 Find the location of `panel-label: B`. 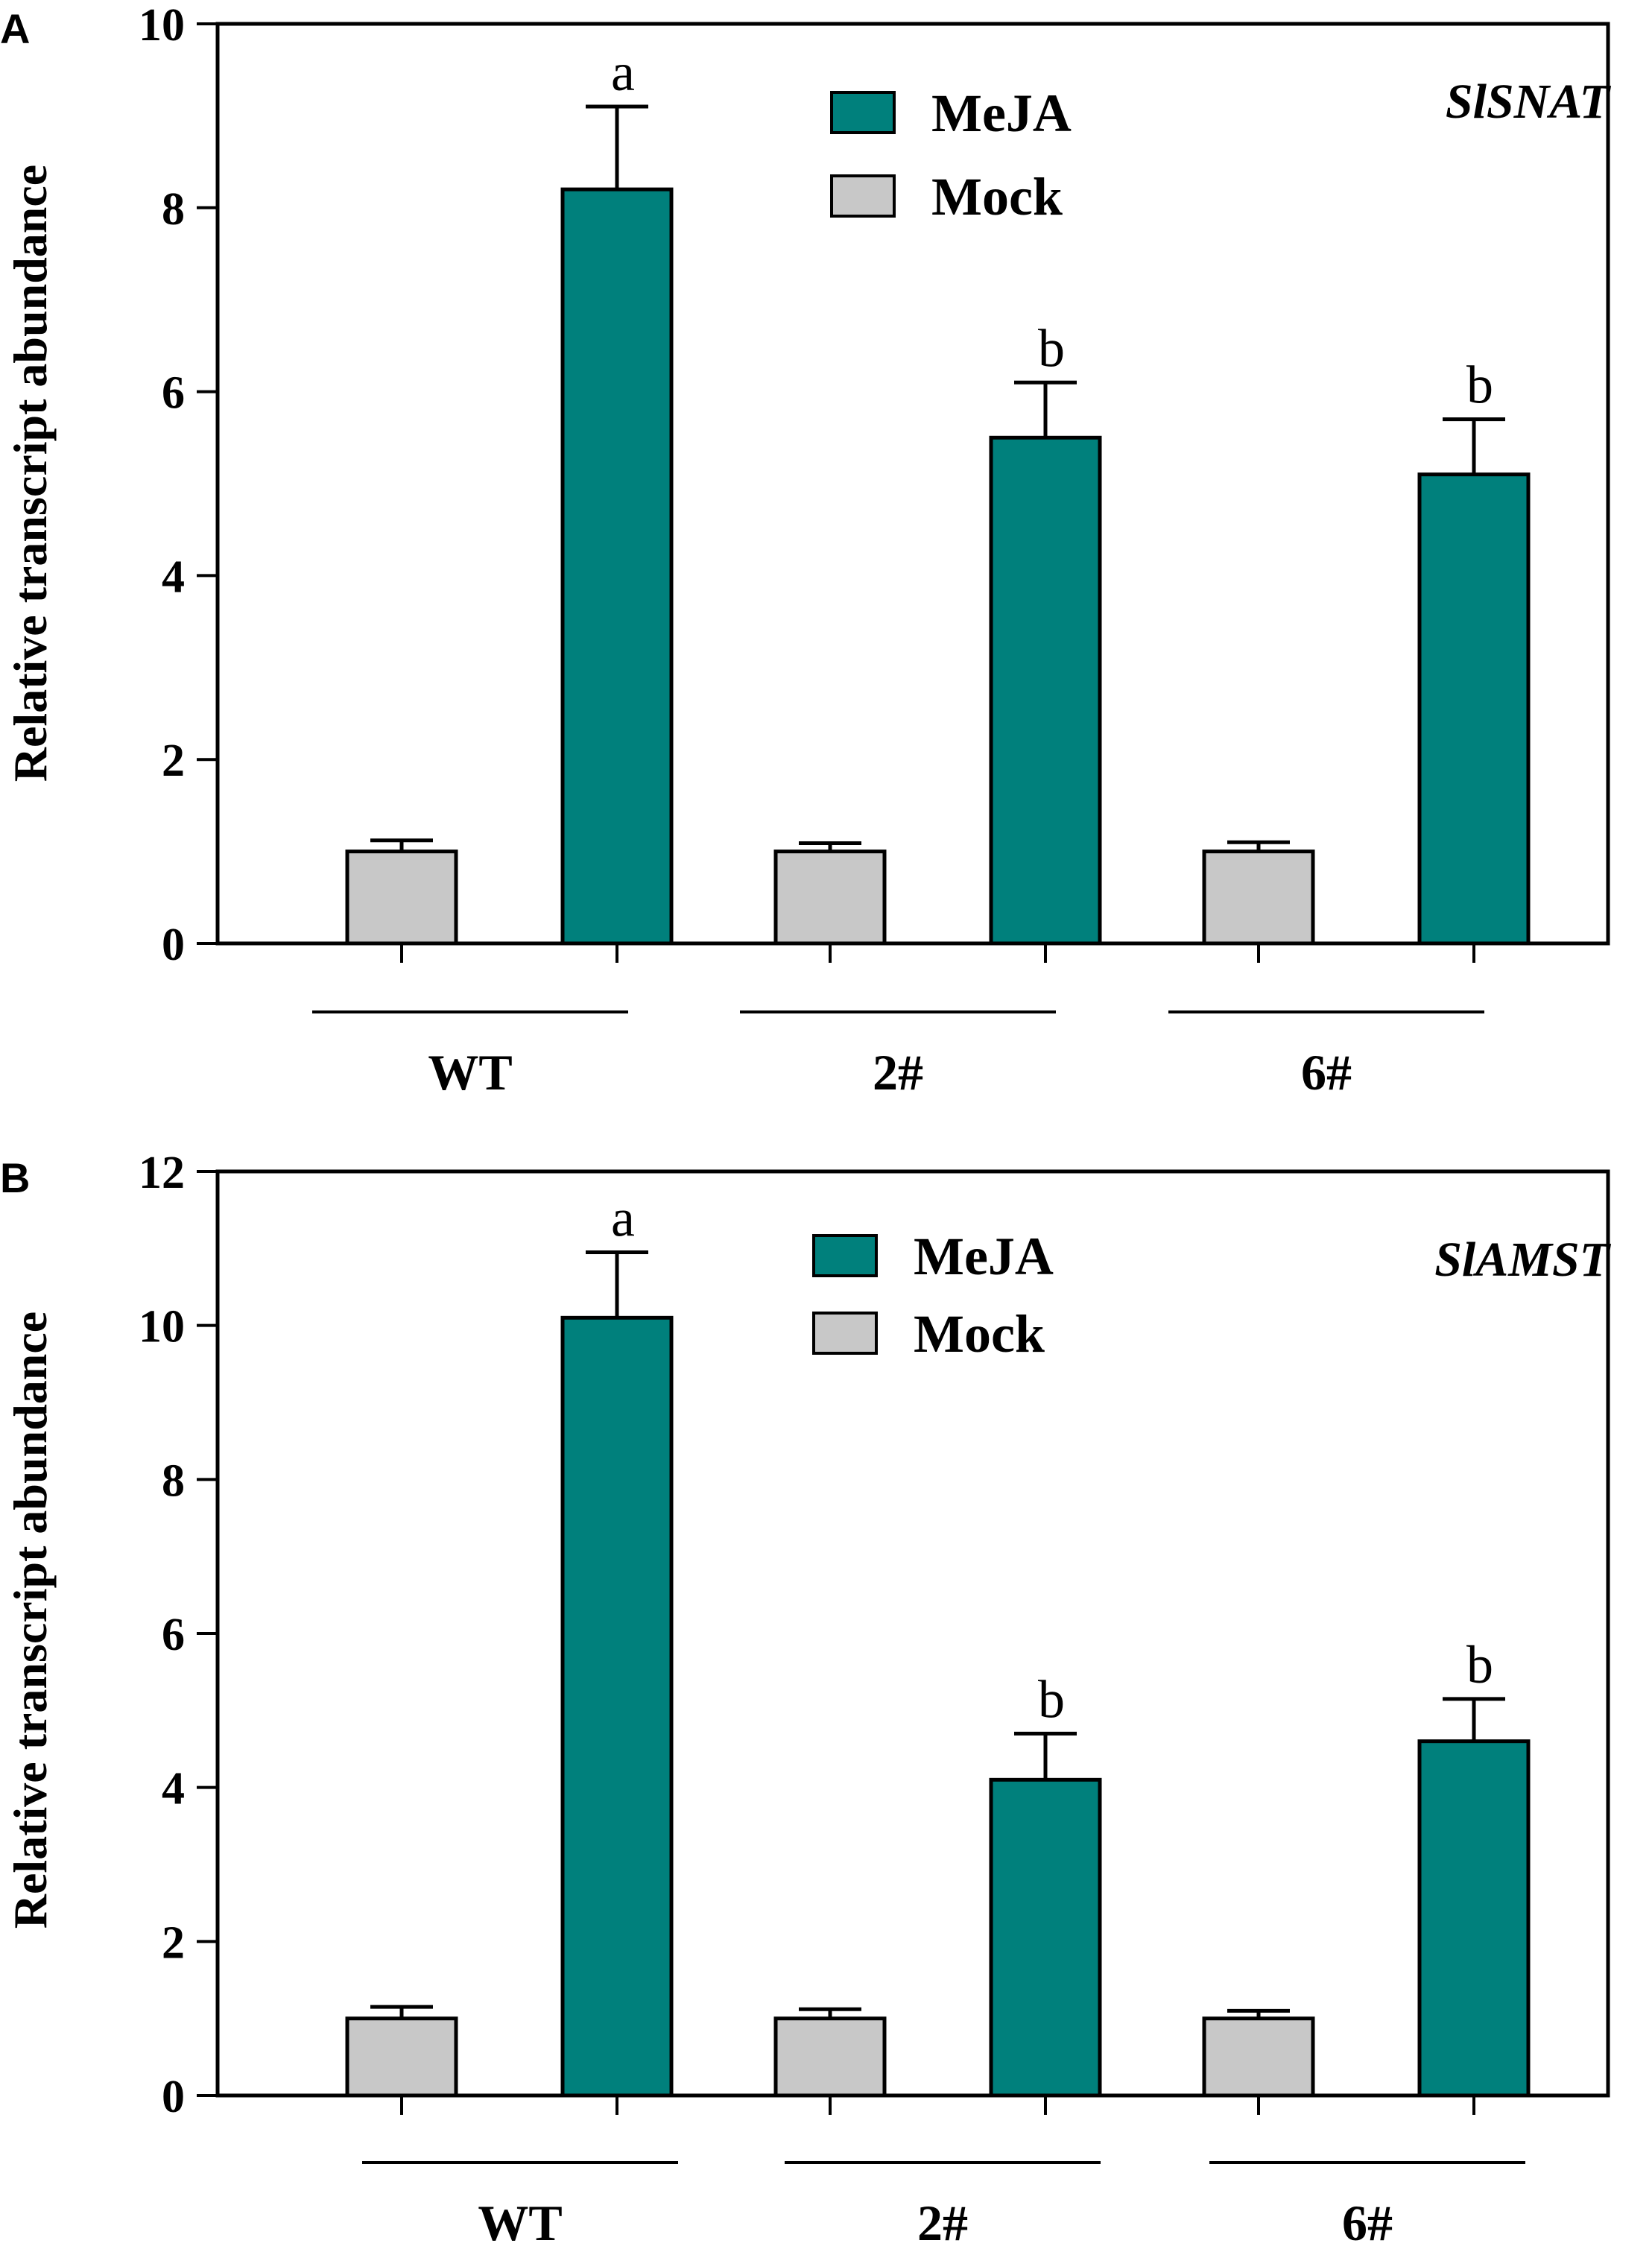

panel-label: B is located at coordinates (15, 1177).